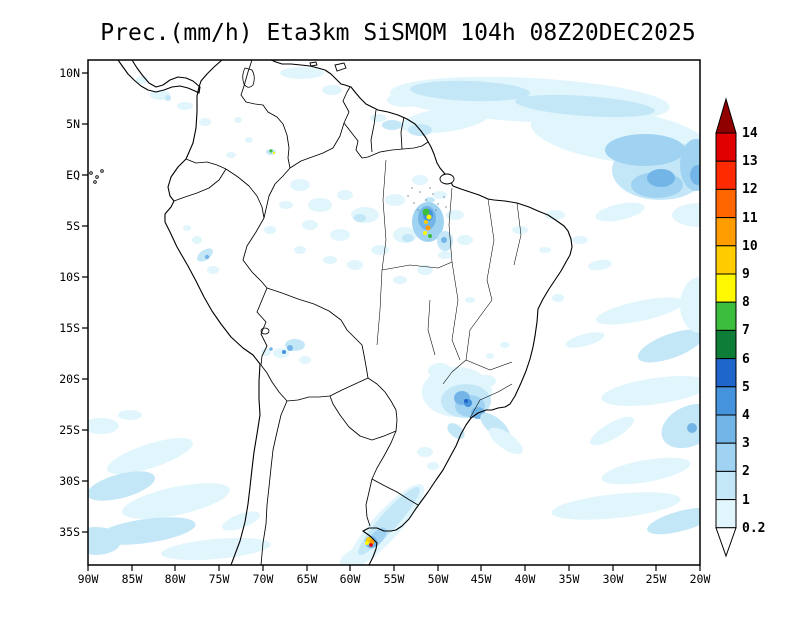 Image resolution: width=800 pixels, height=618 pixels. What do you see at coordinates (394, 568) in the screenshot?
I see `x-axis-ticks` at bounding box center [394, 568].